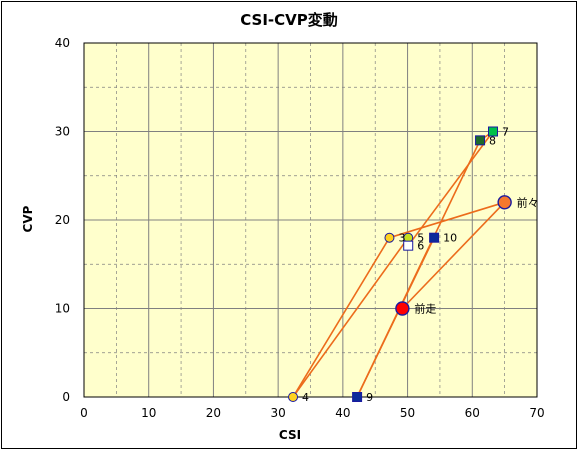 This screenshot has height=450, width=578. What do you see at coordinates (66, 397) in the screenshot?
I see `y-tick-label: 0` at bounding box center [66, 397].